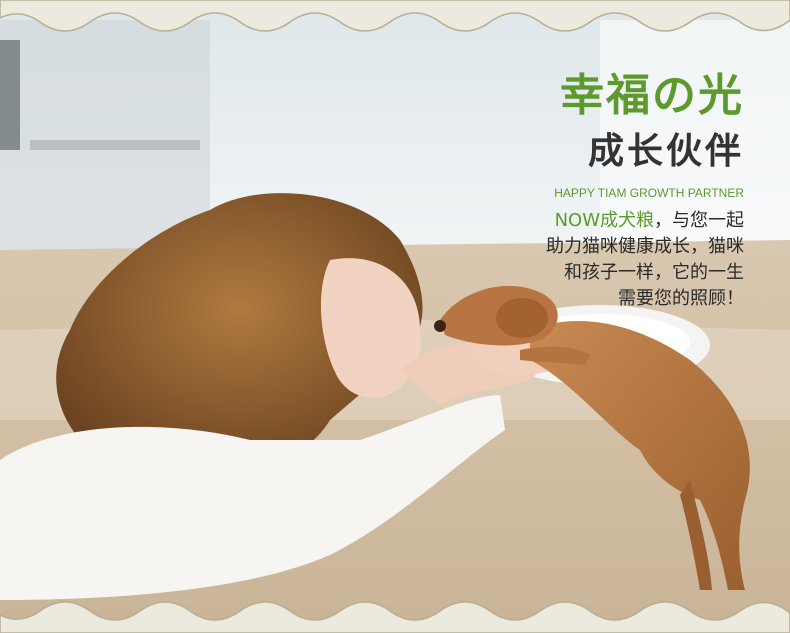  I want to click on description-line-1-rest: ，与您一起, so click(699, 220).